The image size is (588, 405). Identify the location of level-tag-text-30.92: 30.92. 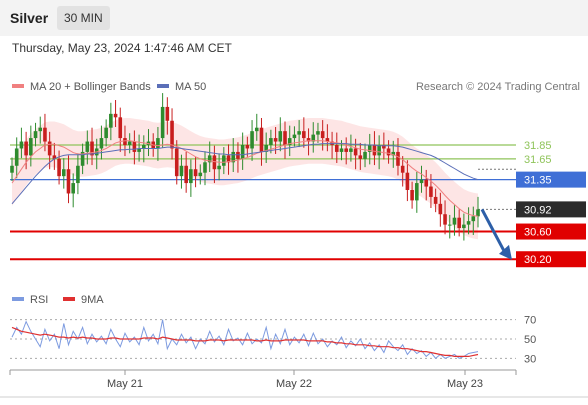
(538, 210).